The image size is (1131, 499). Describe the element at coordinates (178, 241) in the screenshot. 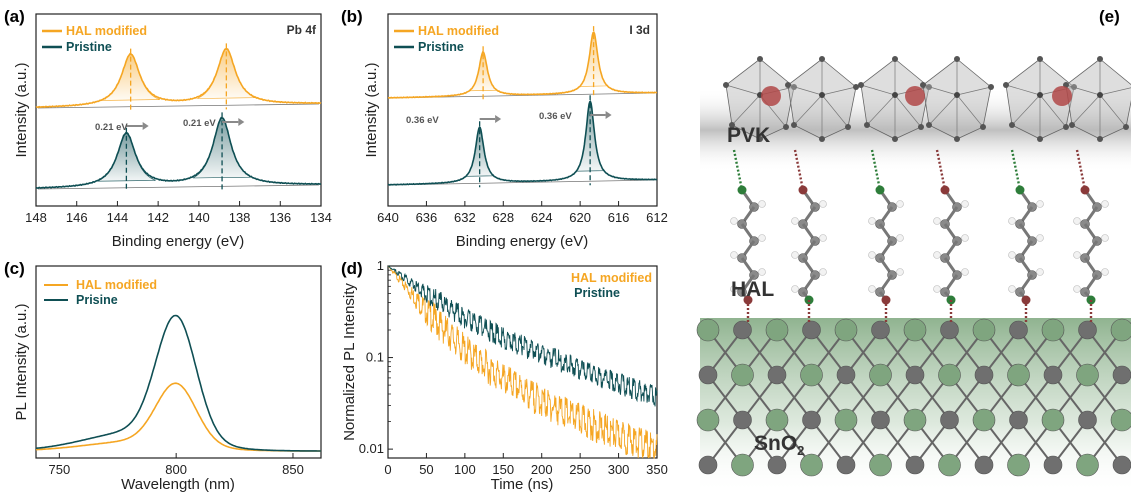

I see `panel-a-x-title: Binding energy (eV)` at that location.